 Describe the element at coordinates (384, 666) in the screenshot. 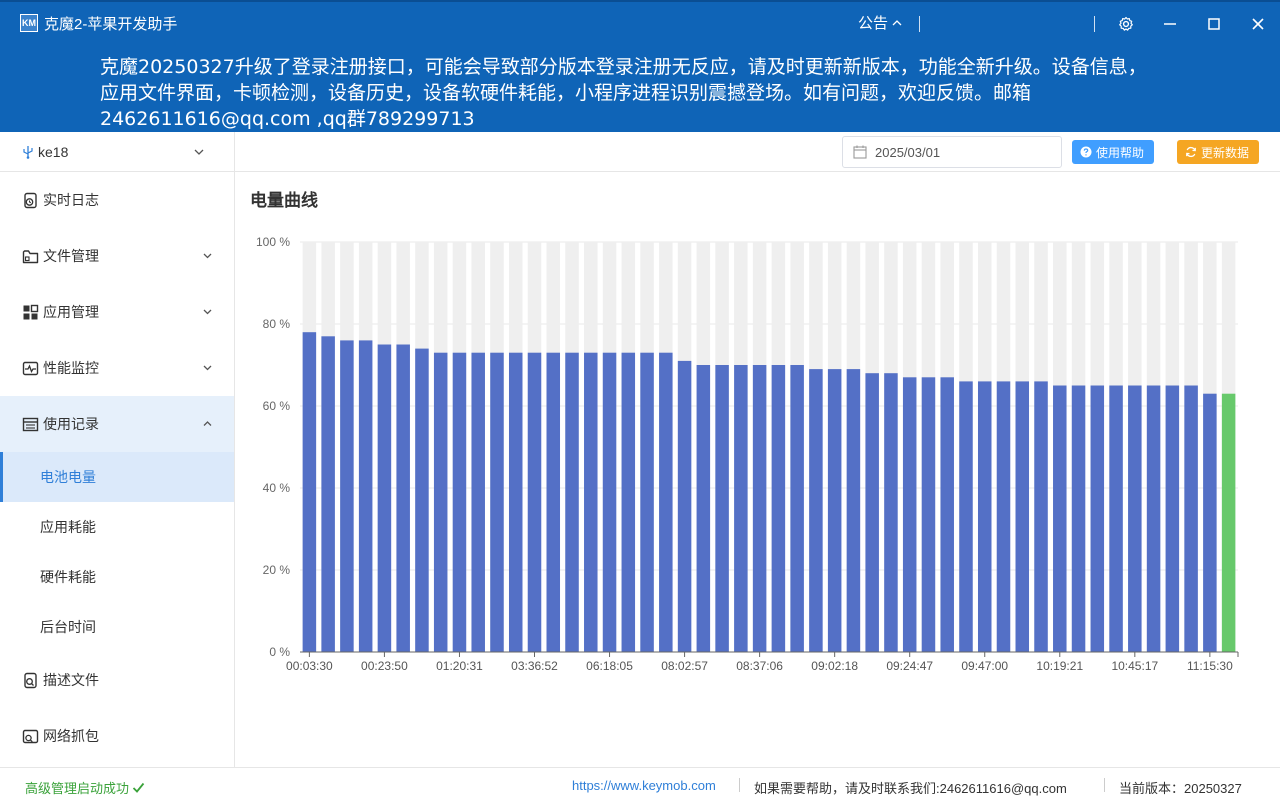

I see `x-tick-label: 00:23:50` at that location.